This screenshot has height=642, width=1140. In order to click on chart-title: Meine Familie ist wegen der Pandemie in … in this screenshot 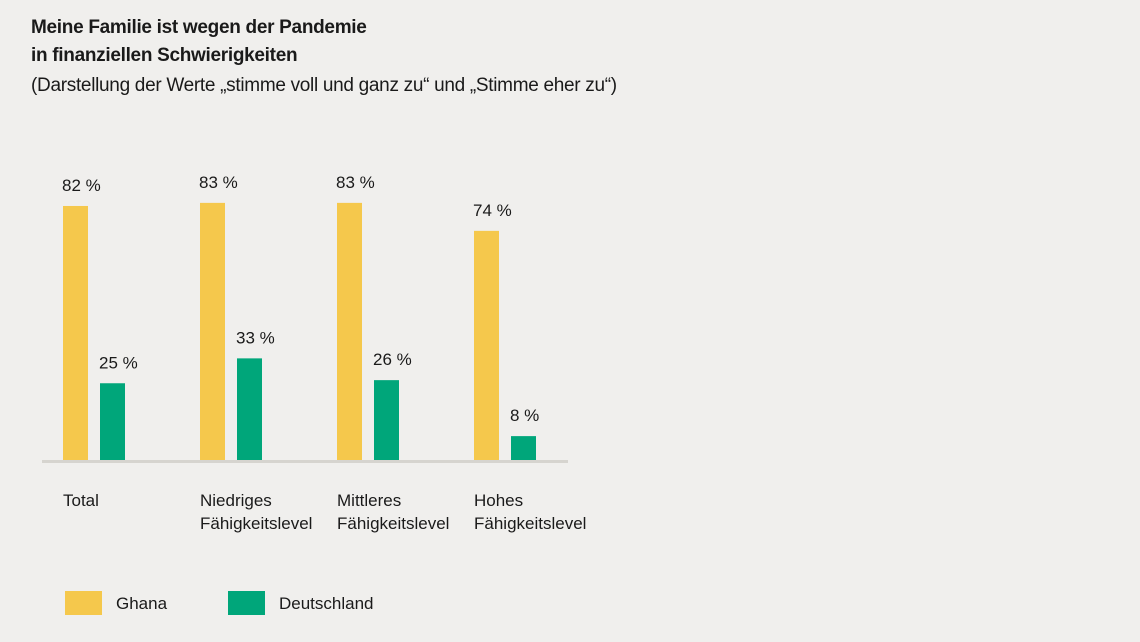, I will do `click(331, 42)`.